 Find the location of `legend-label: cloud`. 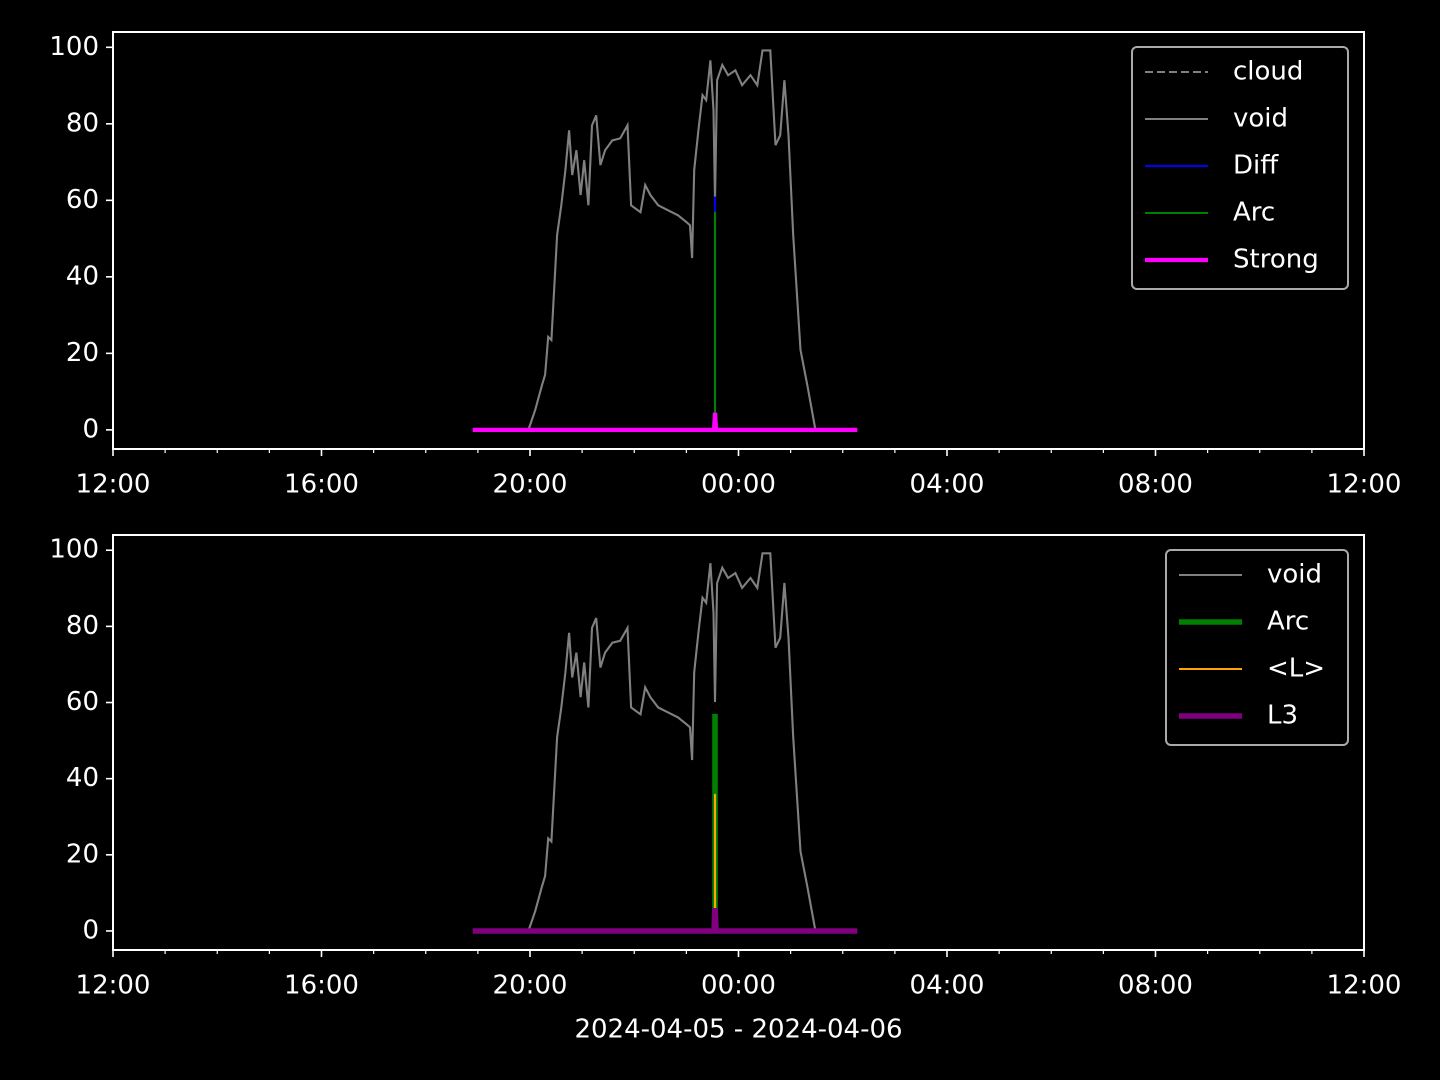

legend-label: cloud is located at coordinates (1268, 72).